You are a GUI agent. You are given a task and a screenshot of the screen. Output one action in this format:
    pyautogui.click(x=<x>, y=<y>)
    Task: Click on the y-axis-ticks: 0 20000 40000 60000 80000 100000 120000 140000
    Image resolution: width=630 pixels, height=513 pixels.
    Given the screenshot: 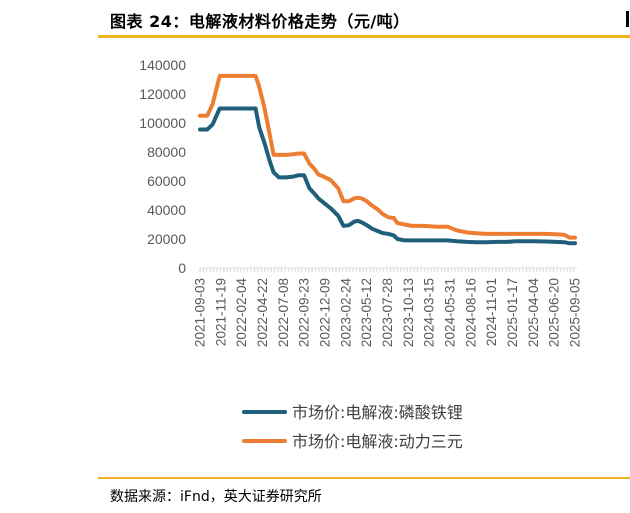 What is the action you would take?
    pyautogui.click(x=162, y=166)
    